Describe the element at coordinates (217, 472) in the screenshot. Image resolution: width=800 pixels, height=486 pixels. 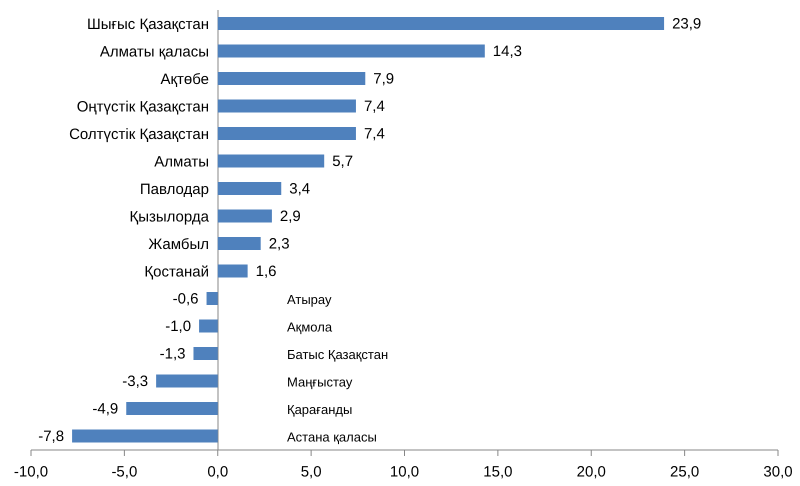
I see `x-tick-label: 0,0` at that location.